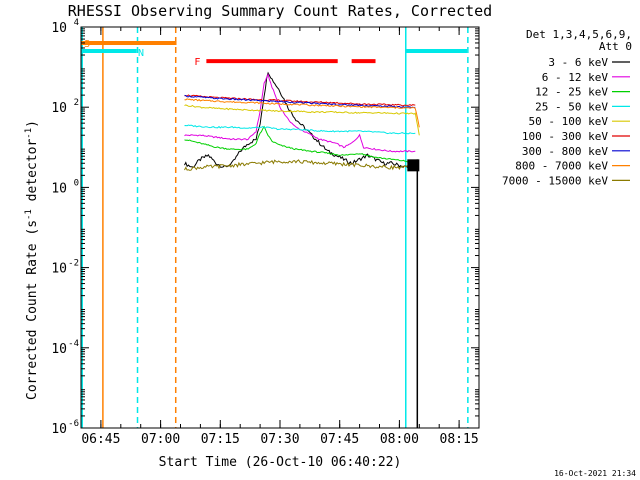 Image resolution: width=640 pixels, height=480 pixels. I want to click on legend-entry-label: 800 - 7000 keV, so click(561, 166).